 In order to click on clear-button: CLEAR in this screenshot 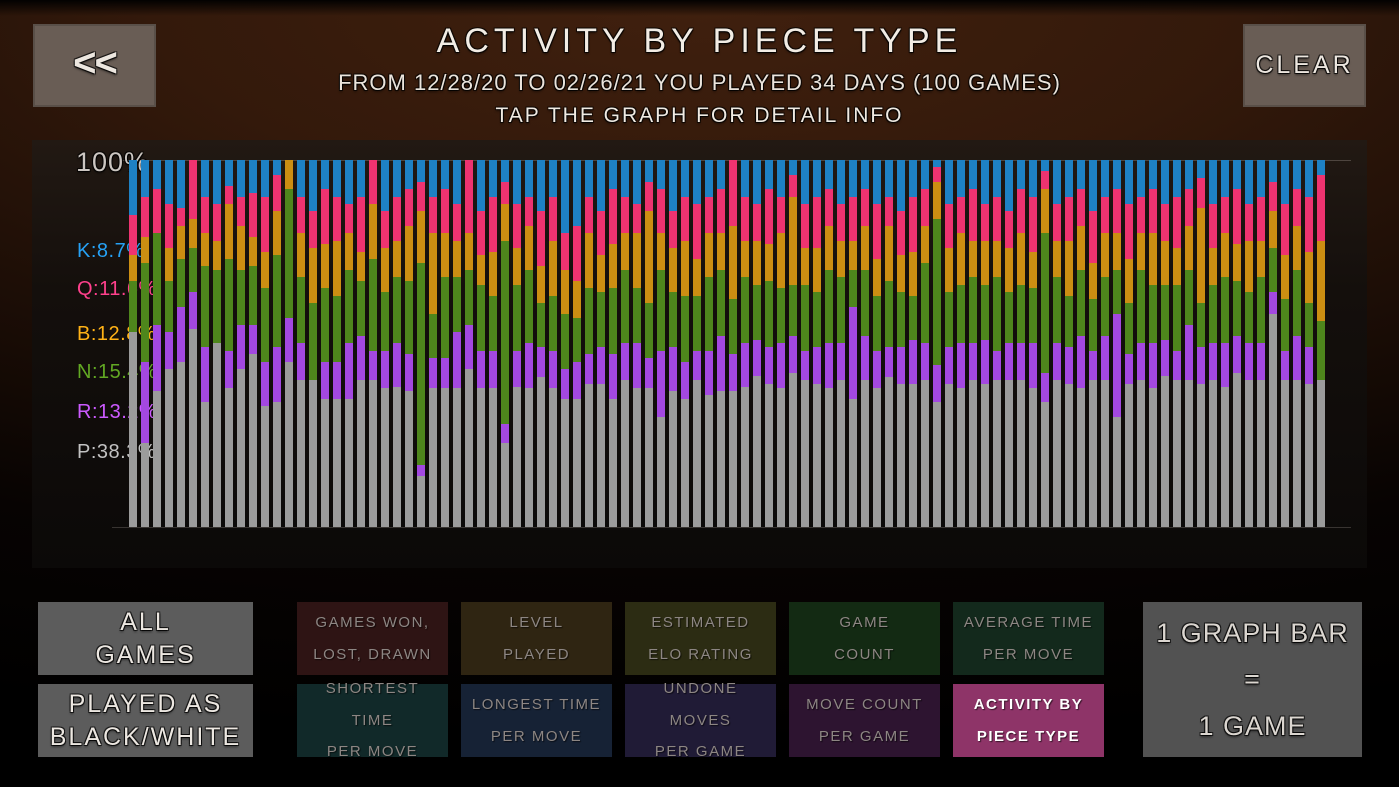, I will do `click(1304, 65)`.